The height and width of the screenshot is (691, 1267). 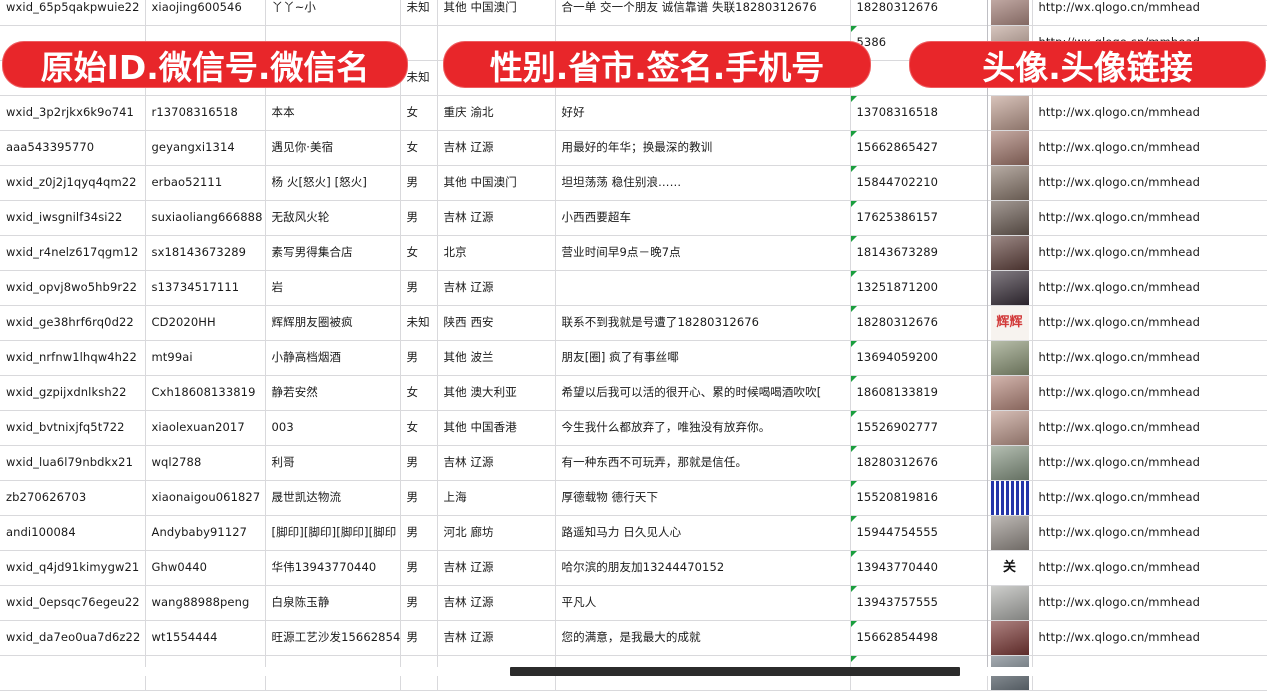 What do you see at coordinates (919, 603) in the screenshot?
I see `cell-phone-number: 13943757555` at bounding box center [919, 603].